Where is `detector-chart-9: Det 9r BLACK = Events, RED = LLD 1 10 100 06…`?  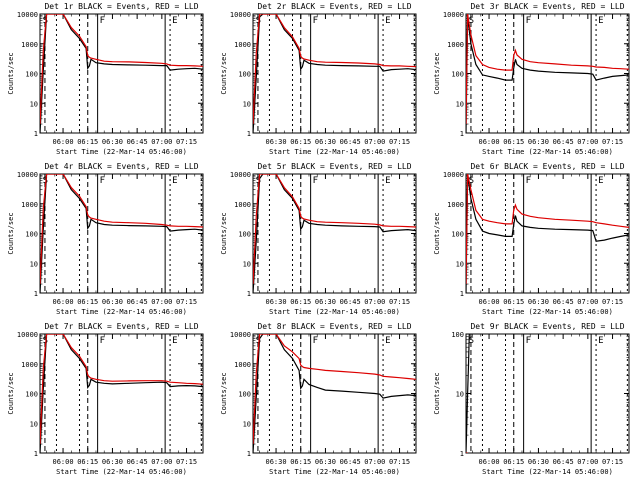
detector-chart-9: Det 9r BLACK = Events, RED = LLD 1 10 100 06… is located at coordinates (531, 399).